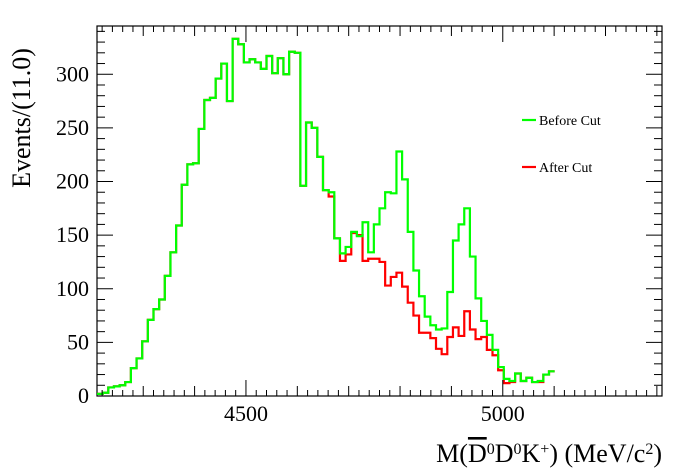  What do you see at coordinates (72, 288) in the screenshot?
I see `y-tick-label: 100` at bounding box center [72, 288].